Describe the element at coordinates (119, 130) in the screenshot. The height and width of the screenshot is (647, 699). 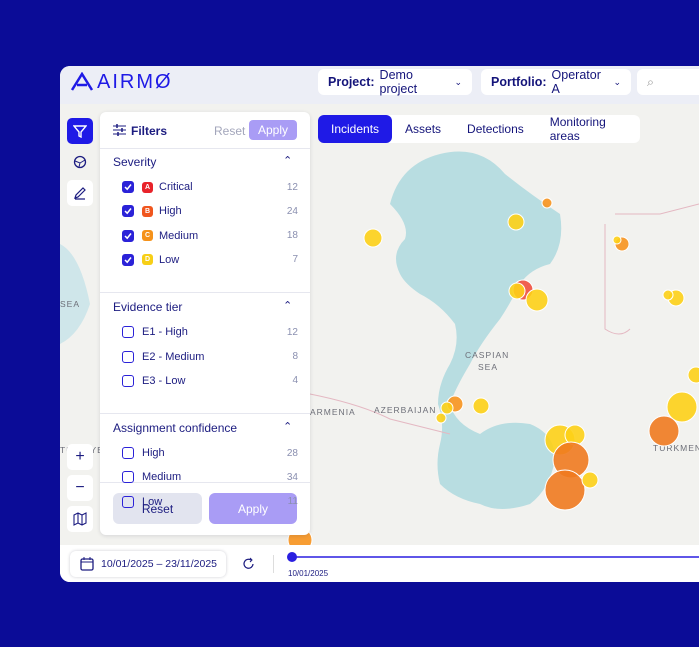
I see `filters-icon` at that location.